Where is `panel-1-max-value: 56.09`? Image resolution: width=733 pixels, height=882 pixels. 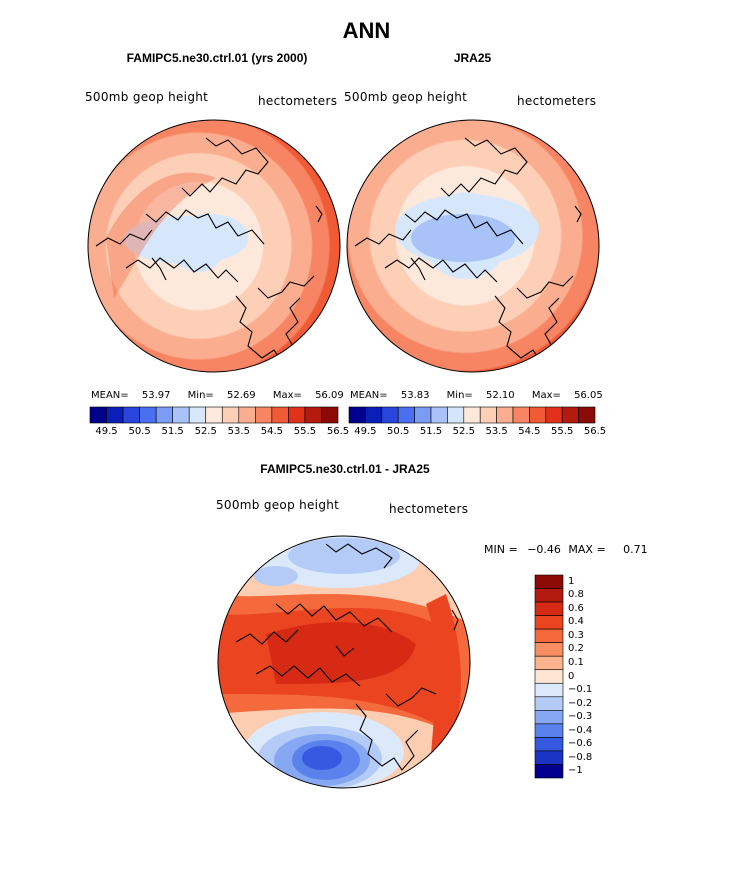
panel-1-max-value: 56.09 is located at coordinates (329, 395).